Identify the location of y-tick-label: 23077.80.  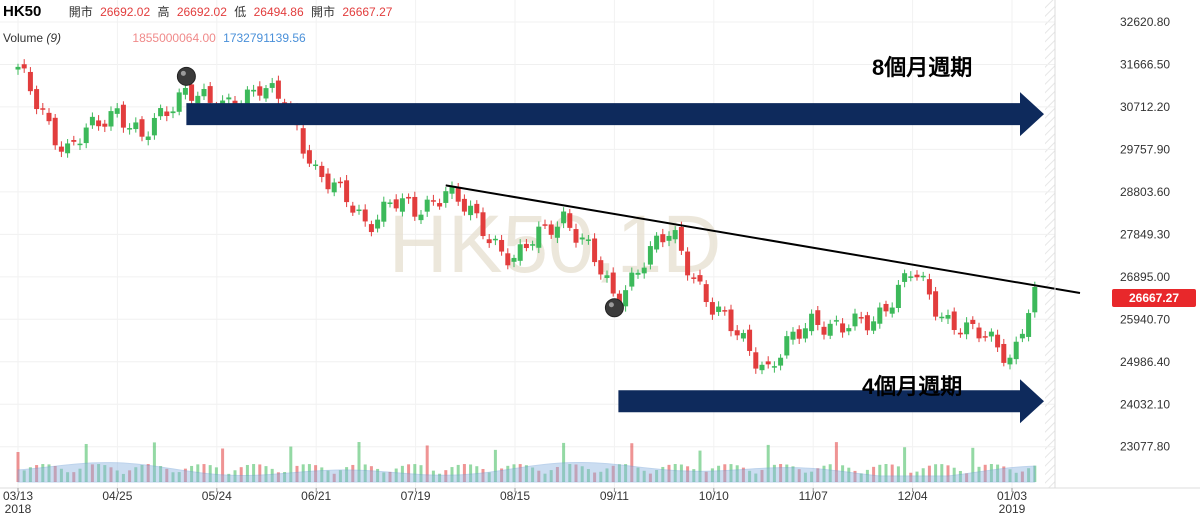
(1145, 447).